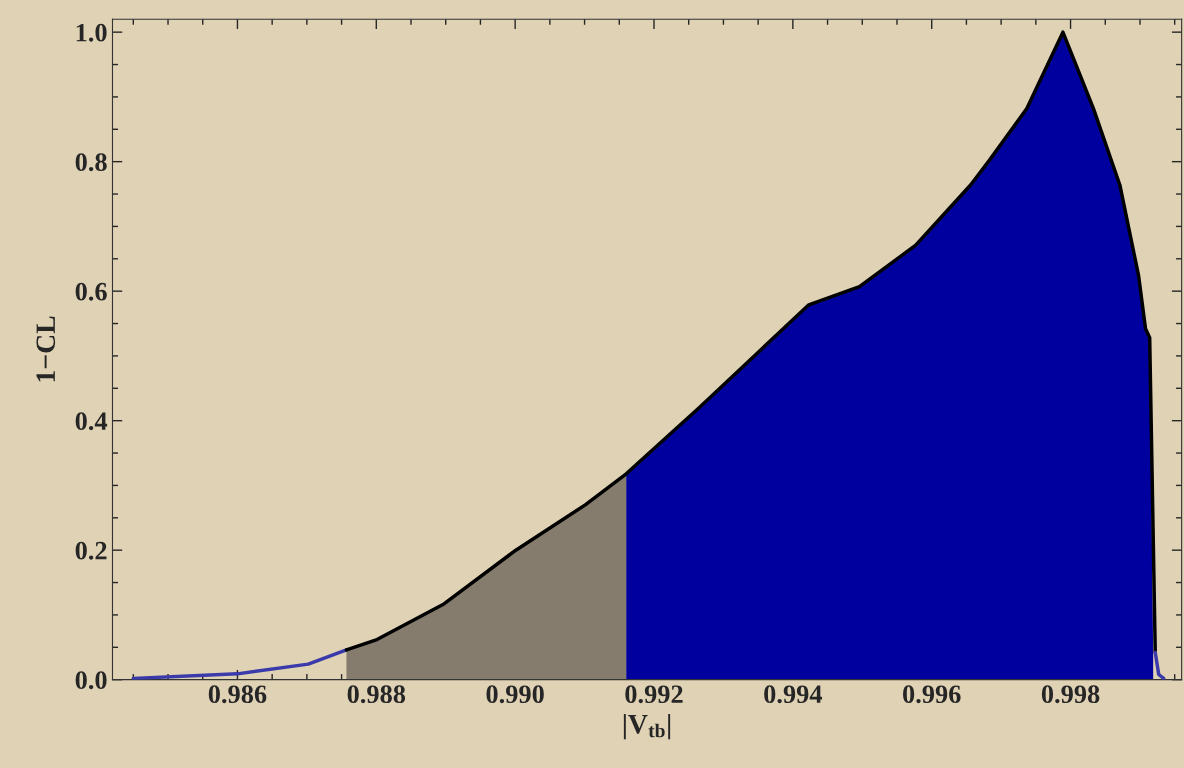 The height and width of the screenshot is (768, 1184). Describe the element at coordinates (91, 421) in the screenshot. I see `y-tick-label: 0.4` at that location.